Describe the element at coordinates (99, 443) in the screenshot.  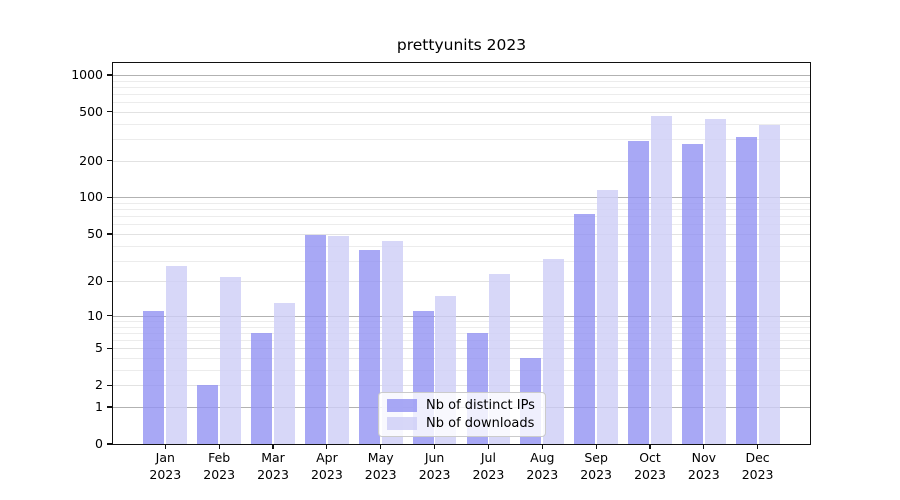
I see `y-tick-label-0: 0` at that location.